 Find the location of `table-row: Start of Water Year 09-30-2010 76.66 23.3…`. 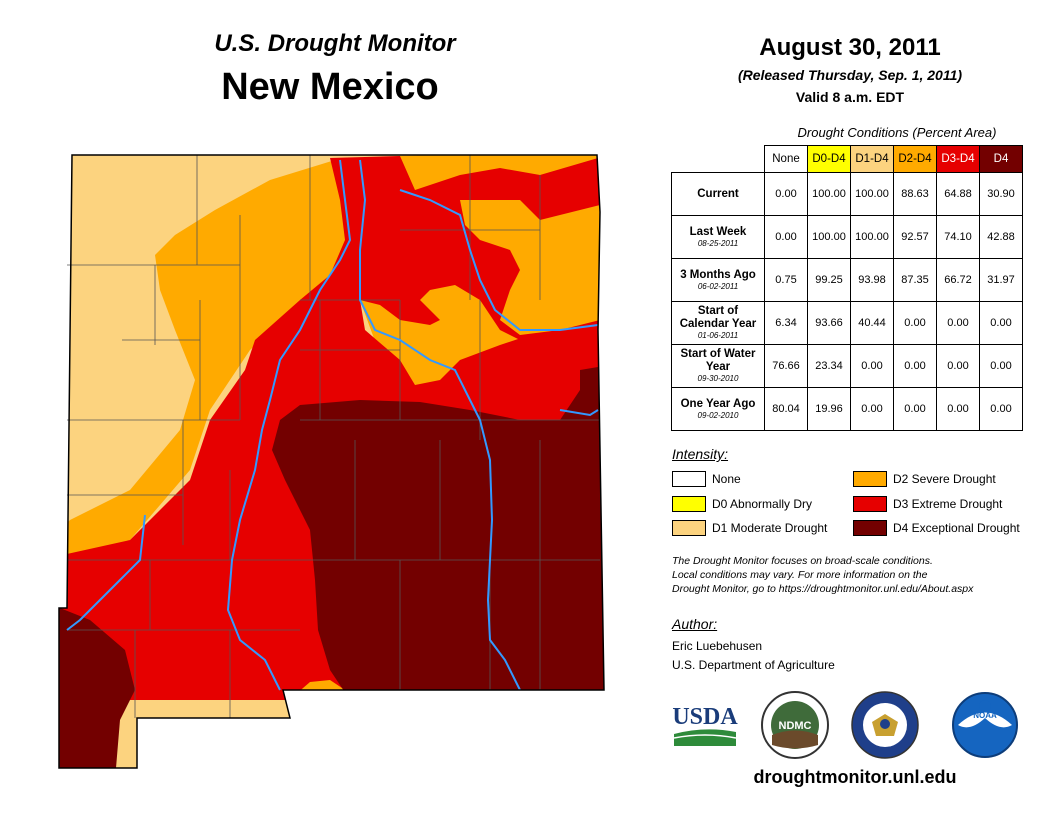

table-row: Start of Water Year 09-30-2010 76.66 23.3… is located at coordinates (847, 366).